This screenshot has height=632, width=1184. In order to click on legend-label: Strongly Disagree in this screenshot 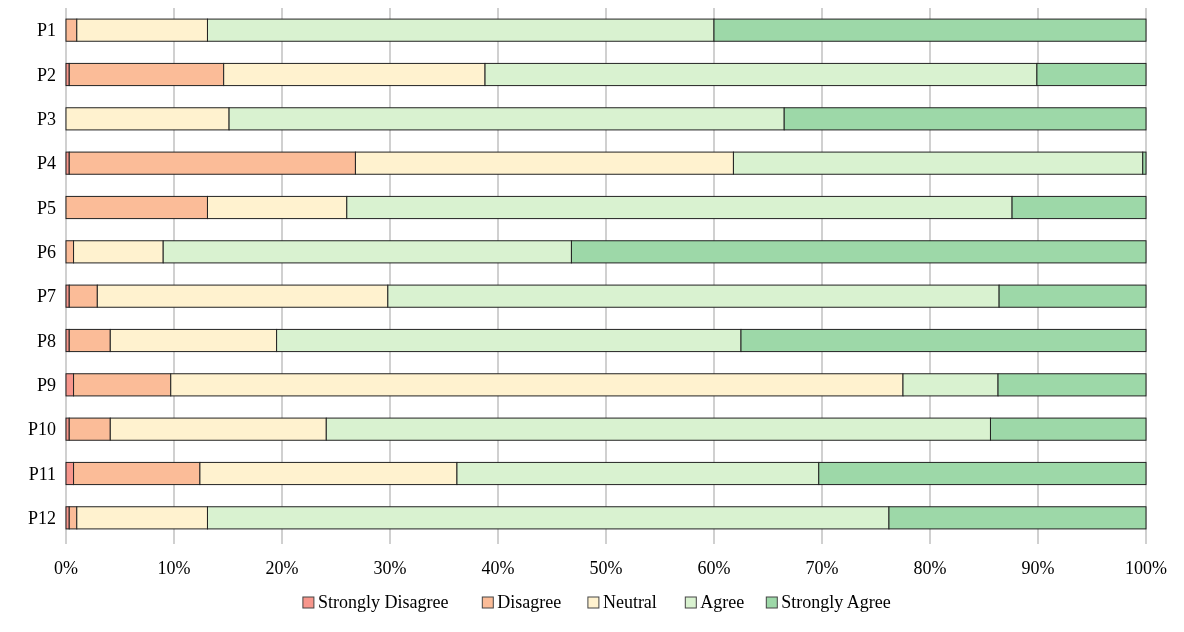, I will do `click(383, 602)`.